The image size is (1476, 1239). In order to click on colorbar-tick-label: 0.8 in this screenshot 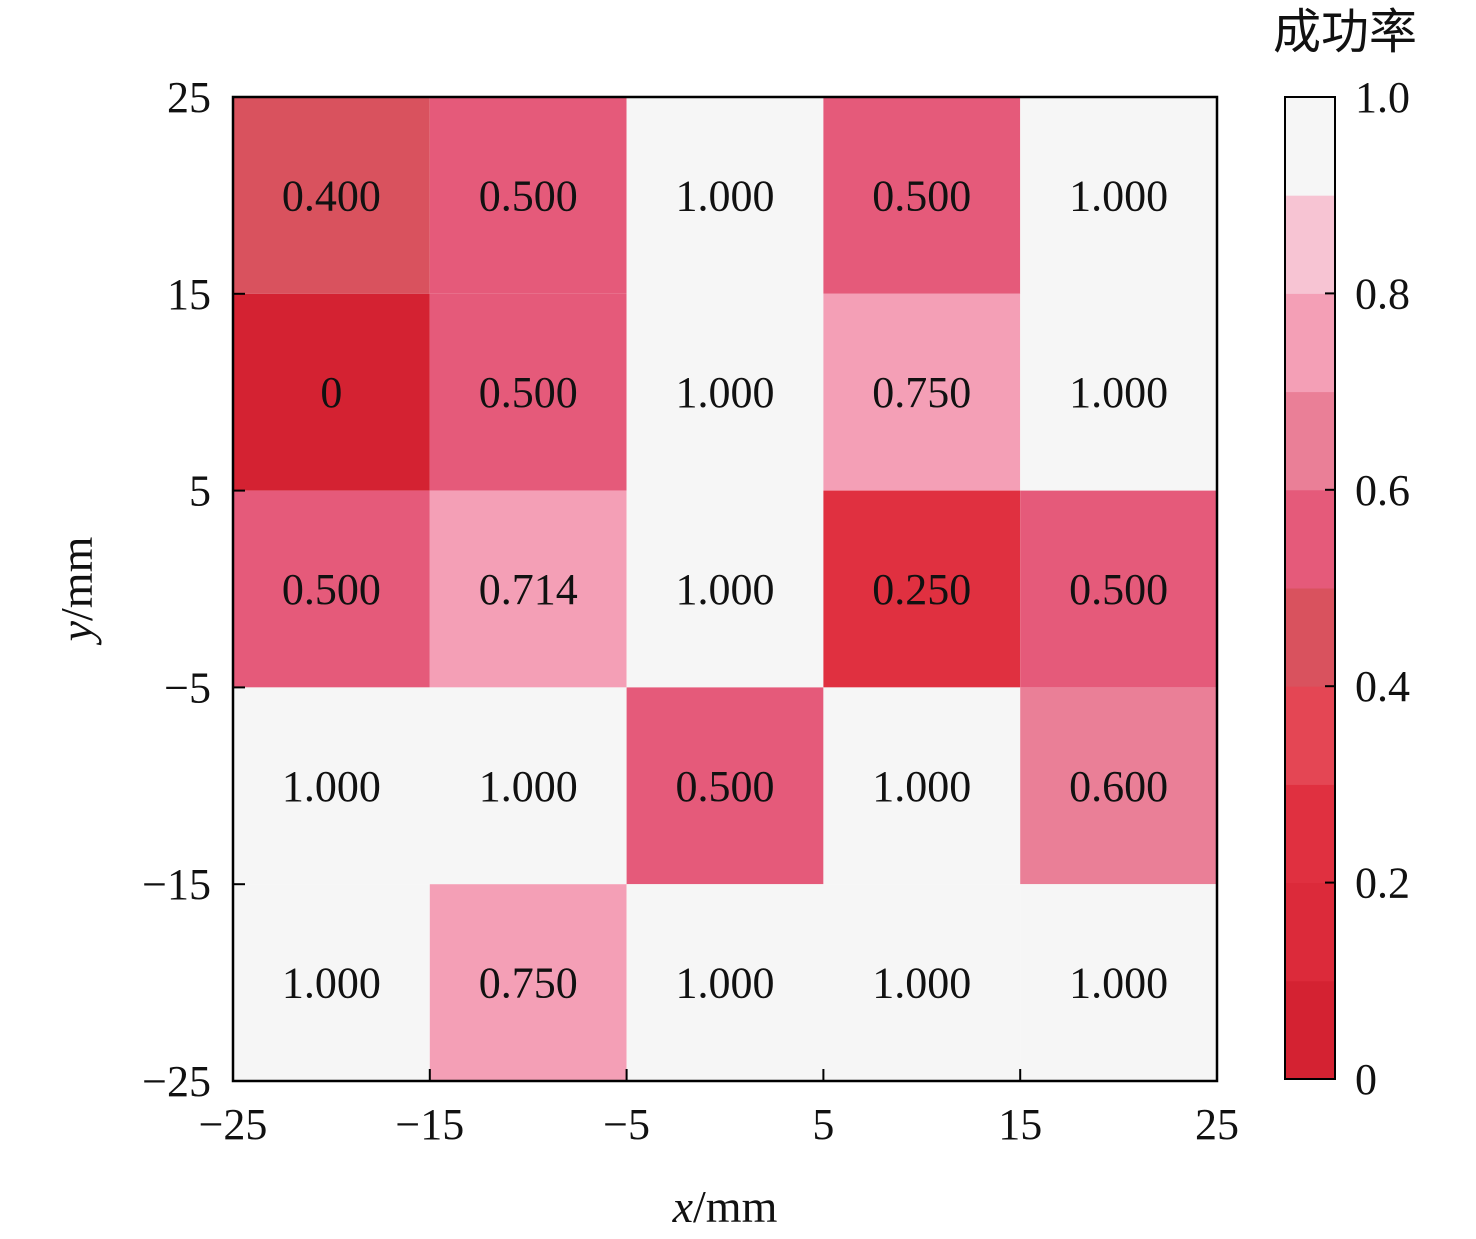, I will do `click(1382, 293)`.